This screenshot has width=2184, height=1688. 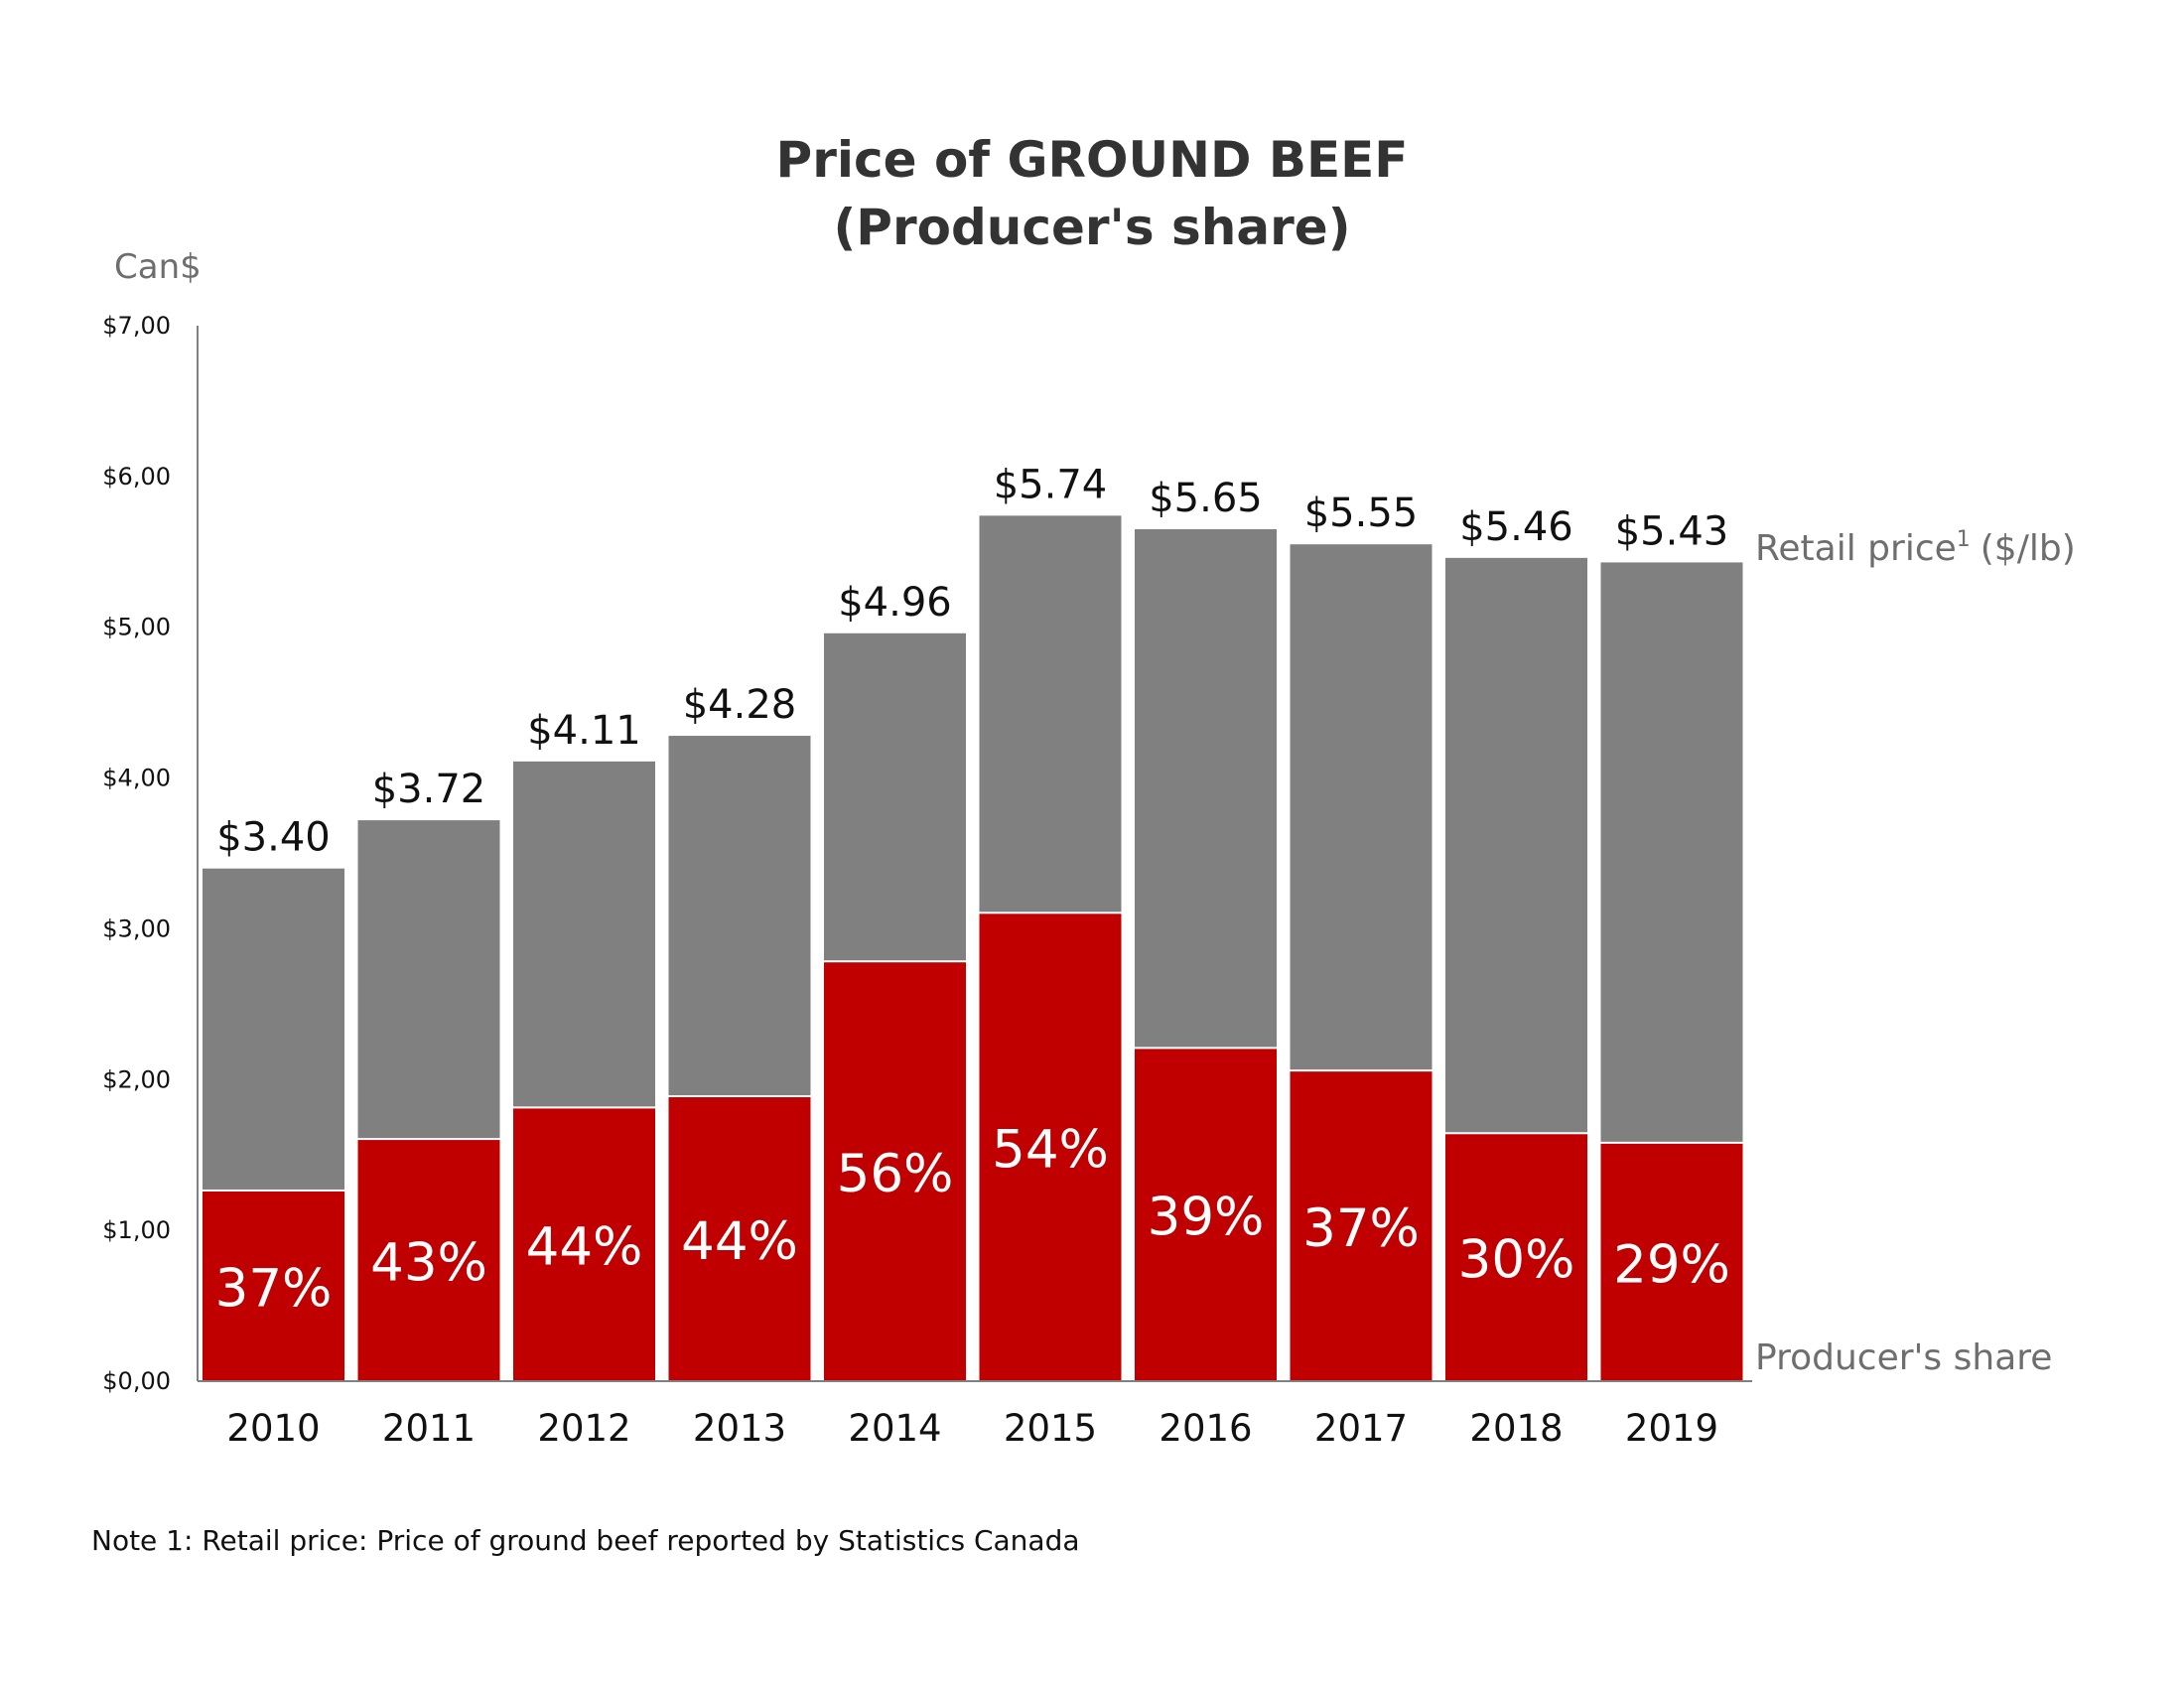 I want to click on y-tick-label: $1,00, so click(x=136, y=1230).